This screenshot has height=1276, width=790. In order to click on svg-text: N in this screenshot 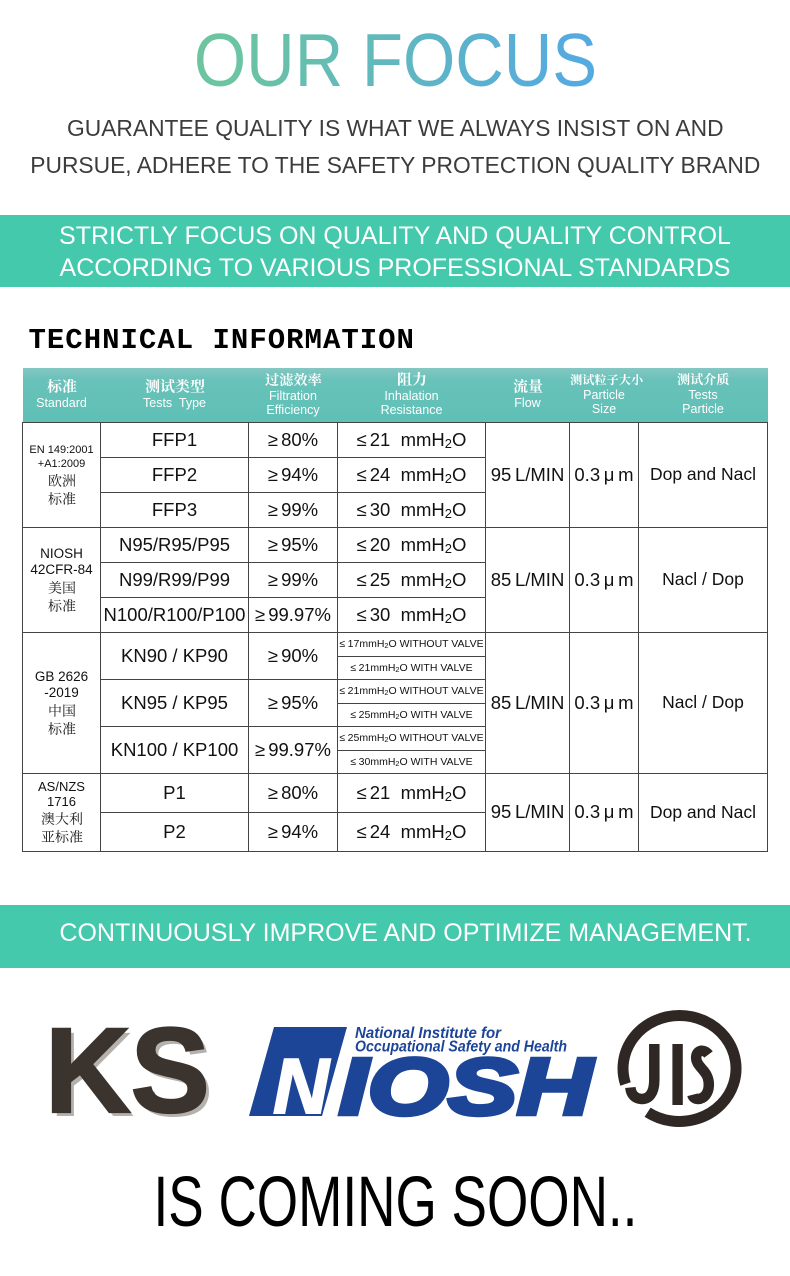, I will do `click(302, 1086)`.